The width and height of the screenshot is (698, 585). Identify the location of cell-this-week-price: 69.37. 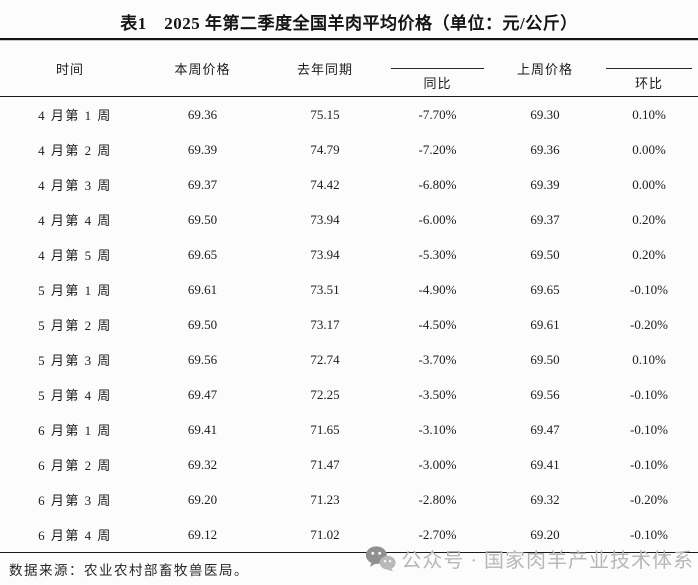
(202, 184).